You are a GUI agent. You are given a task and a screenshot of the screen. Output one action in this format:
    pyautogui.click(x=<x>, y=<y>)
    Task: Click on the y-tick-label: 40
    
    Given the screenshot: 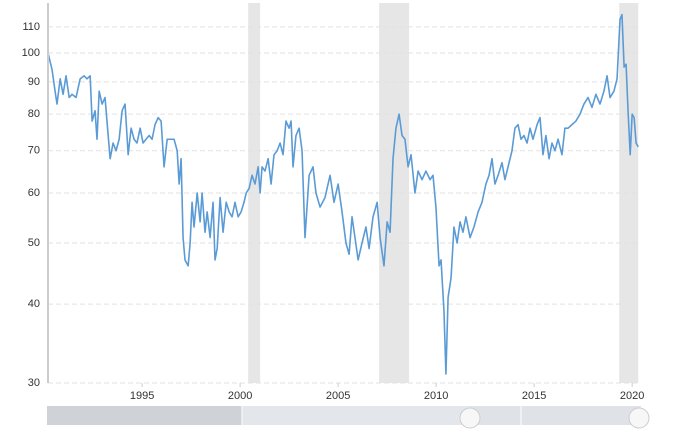 What is the action you would take?
    pyautogui.click(x=34, y=304)
    